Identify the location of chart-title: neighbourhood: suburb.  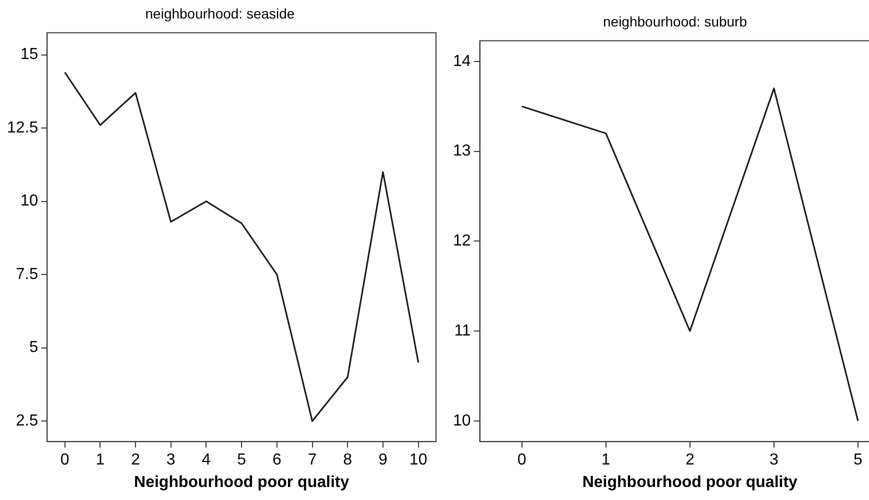
(675, 21).